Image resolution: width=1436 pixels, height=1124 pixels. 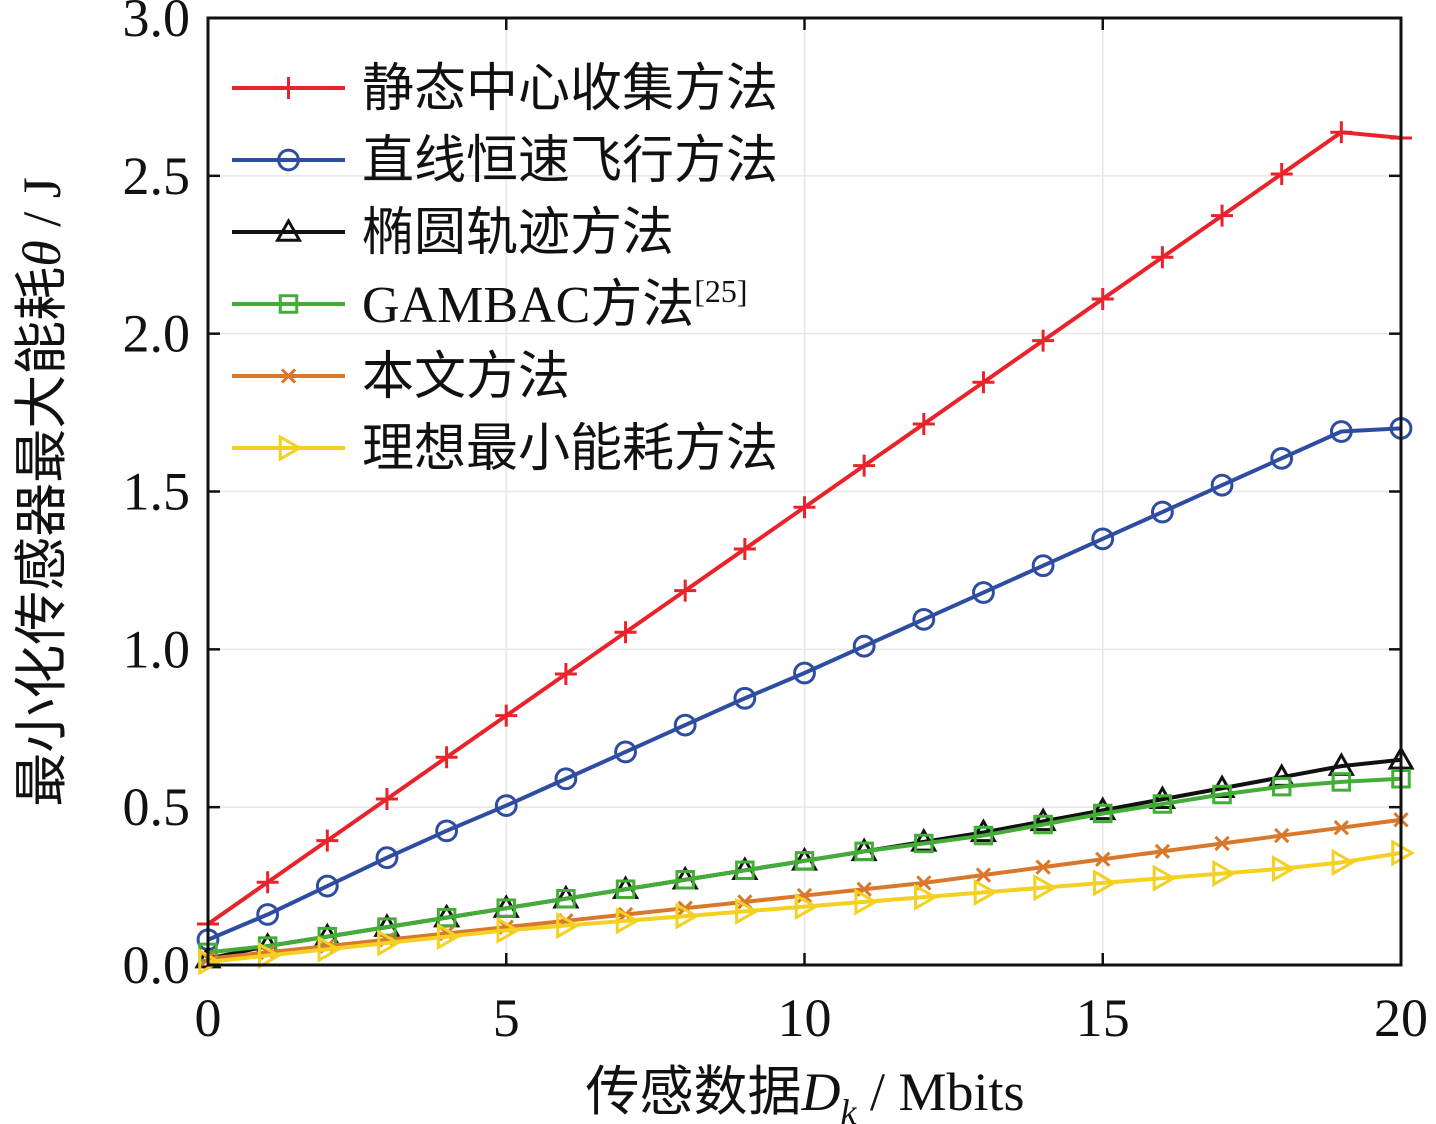 I want to click on legend-item: 椭圆轨迹方法, so click(x=453, y=233).